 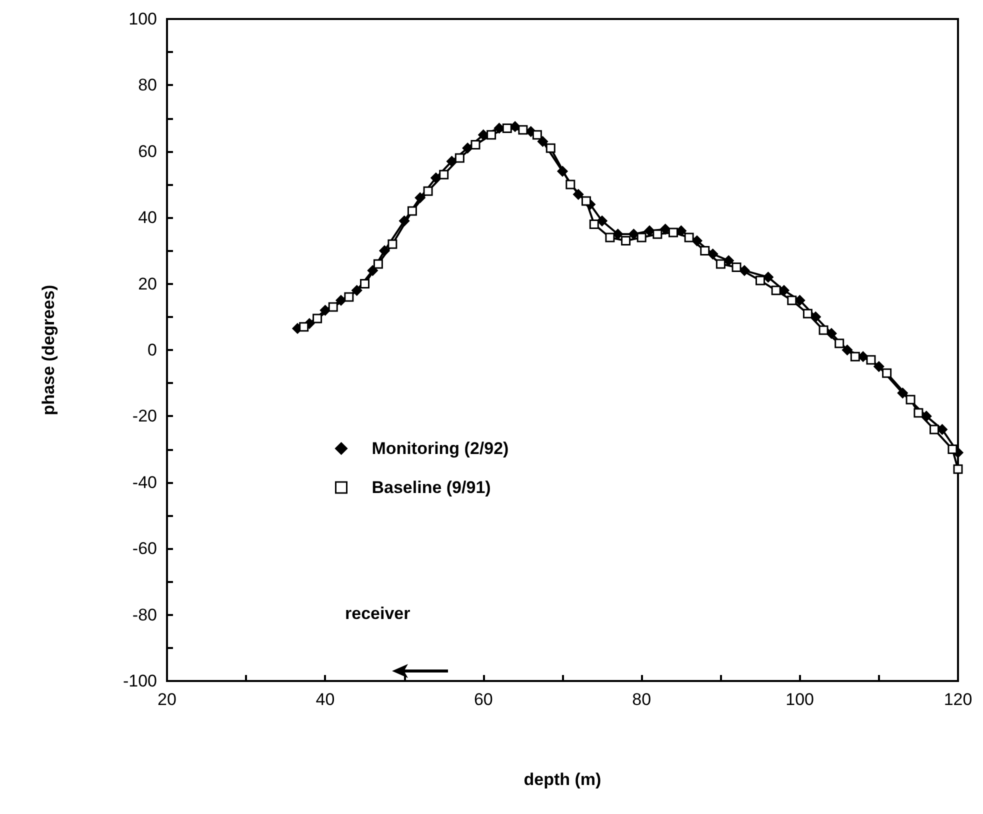 What do you see at coordinates (378, 613) in the screenshot?
I see `annotation: receiver` at bounding box center [378, 613].